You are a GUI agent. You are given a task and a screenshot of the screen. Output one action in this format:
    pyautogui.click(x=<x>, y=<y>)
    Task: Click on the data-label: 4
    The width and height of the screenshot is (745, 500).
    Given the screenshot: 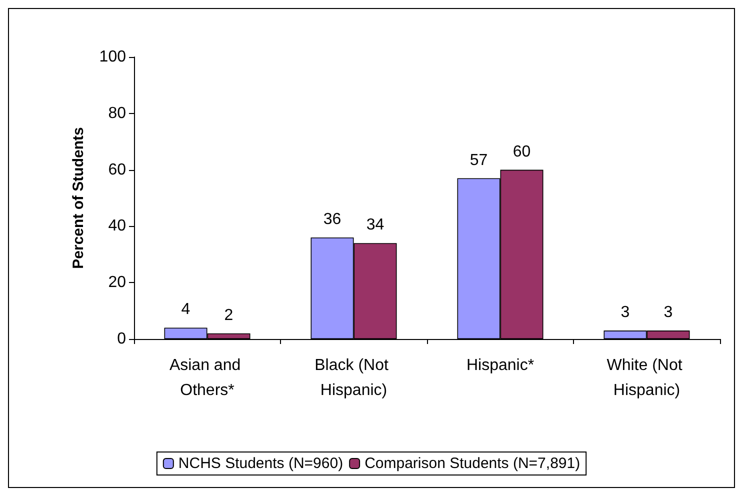 What is the action you would take?
    pyautogui.click(x=185, y=309)
    